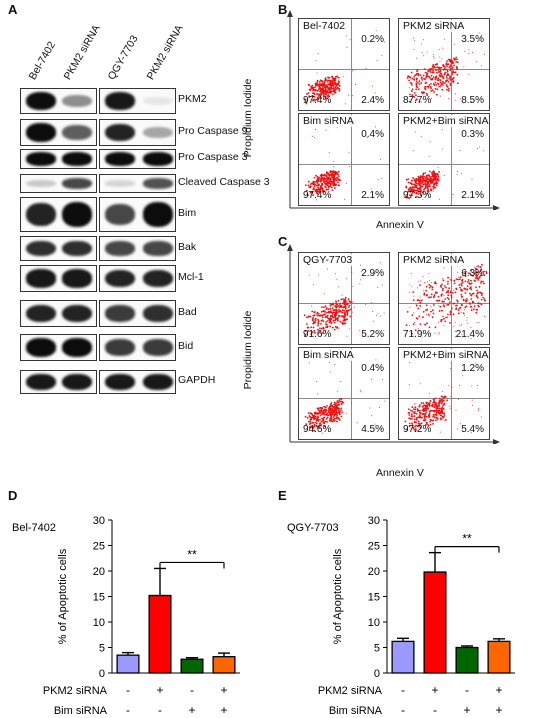  Describe the element at coordinates (187, 246) in the screenshot. I see `blot-label: Bak` at that location.